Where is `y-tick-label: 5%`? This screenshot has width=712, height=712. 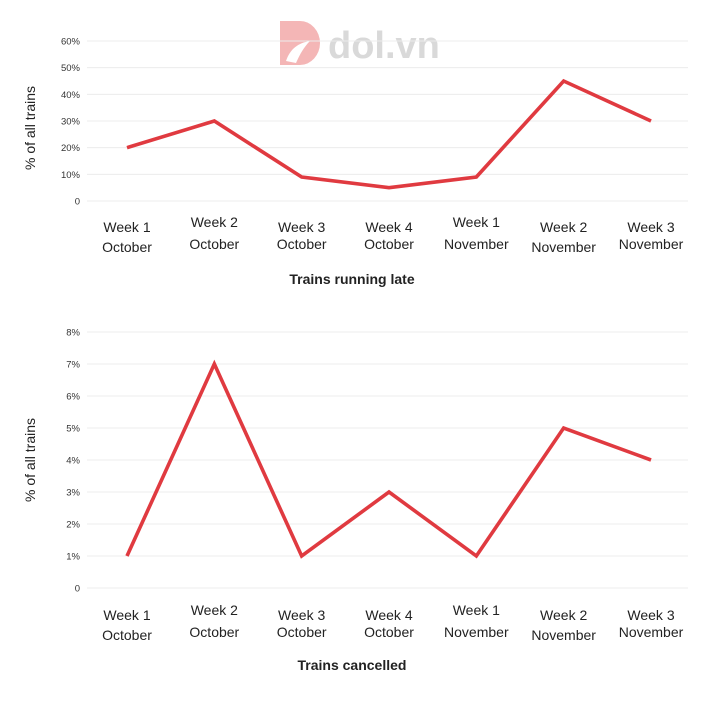
y-tick-label: 5% is located at coordinates (73, 429).